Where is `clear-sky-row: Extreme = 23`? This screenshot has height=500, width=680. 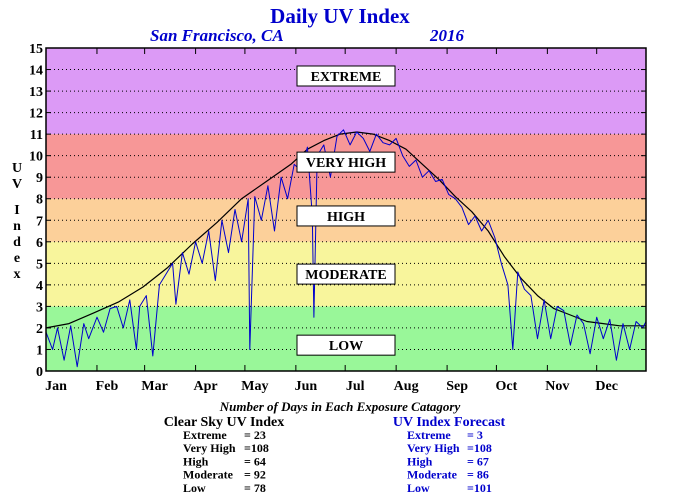 clear-sky-row: Extreme = 23 is located at coordinates (224, 435).